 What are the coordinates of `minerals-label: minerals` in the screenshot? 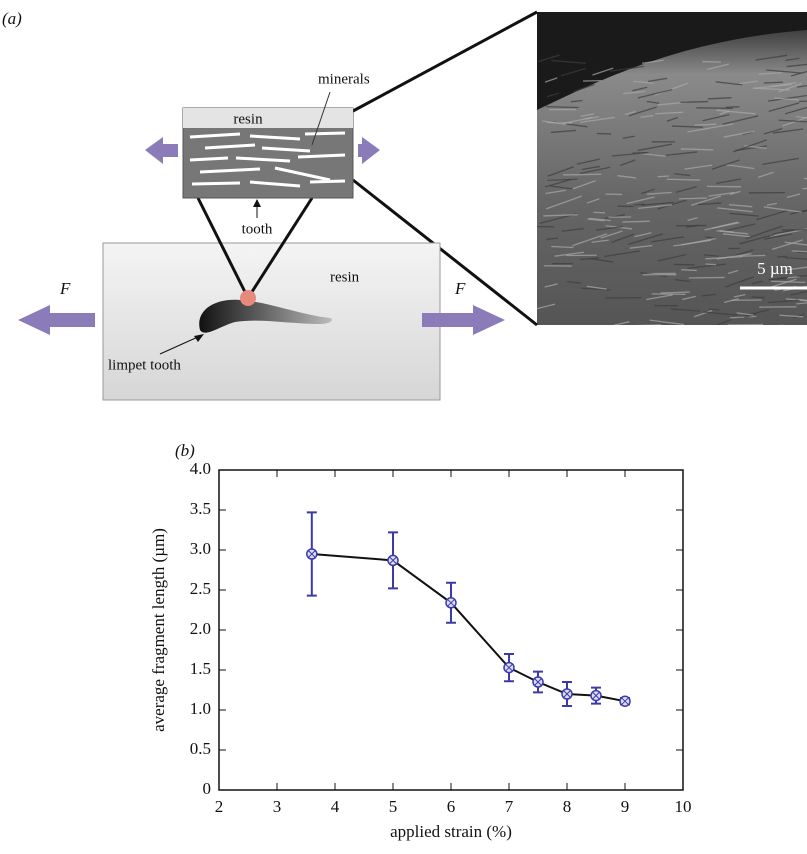 It's located at (344, 79).